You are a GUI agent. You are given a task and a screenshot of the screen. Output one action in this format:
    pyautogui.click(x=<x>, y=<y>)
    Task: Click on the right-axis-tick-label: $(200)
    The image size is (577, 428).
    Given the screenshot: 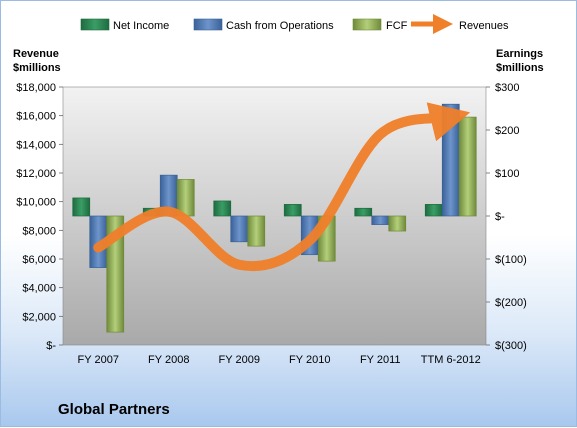 What is the action you would take?
    pyautogui.click(x=511, y=303)
    